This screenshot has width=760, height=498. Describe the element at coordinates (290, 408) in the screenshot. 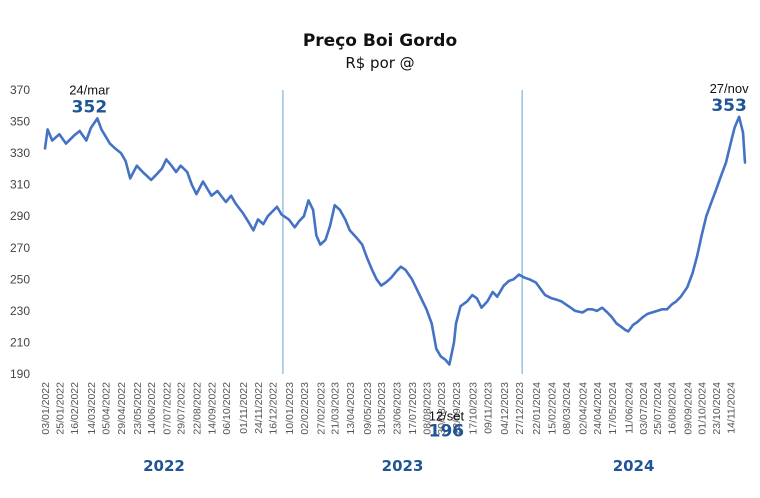

I see `x-tick-label: 10/01/2023` at that location.